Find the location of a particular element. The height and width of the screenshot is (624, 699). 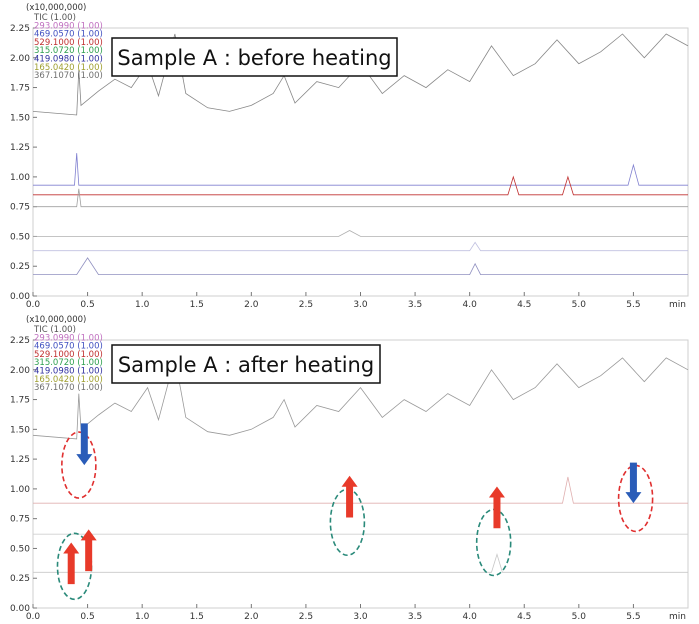

highlight-circle is located at coordinates (79, 465).